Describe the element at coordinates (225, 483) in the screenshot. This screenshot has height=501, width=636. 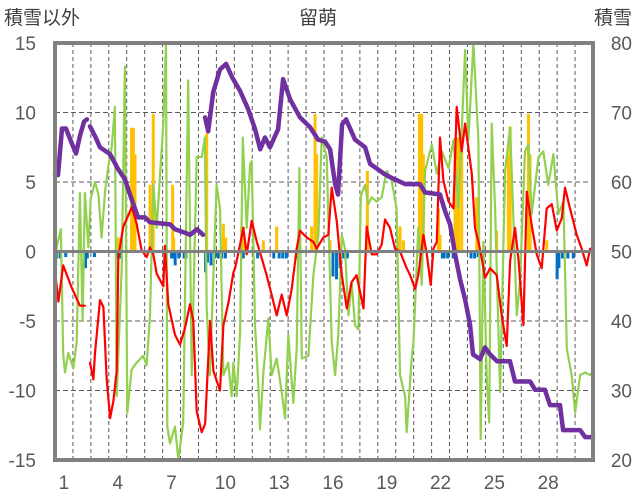
I see `x-tick-label: 10` at that location.